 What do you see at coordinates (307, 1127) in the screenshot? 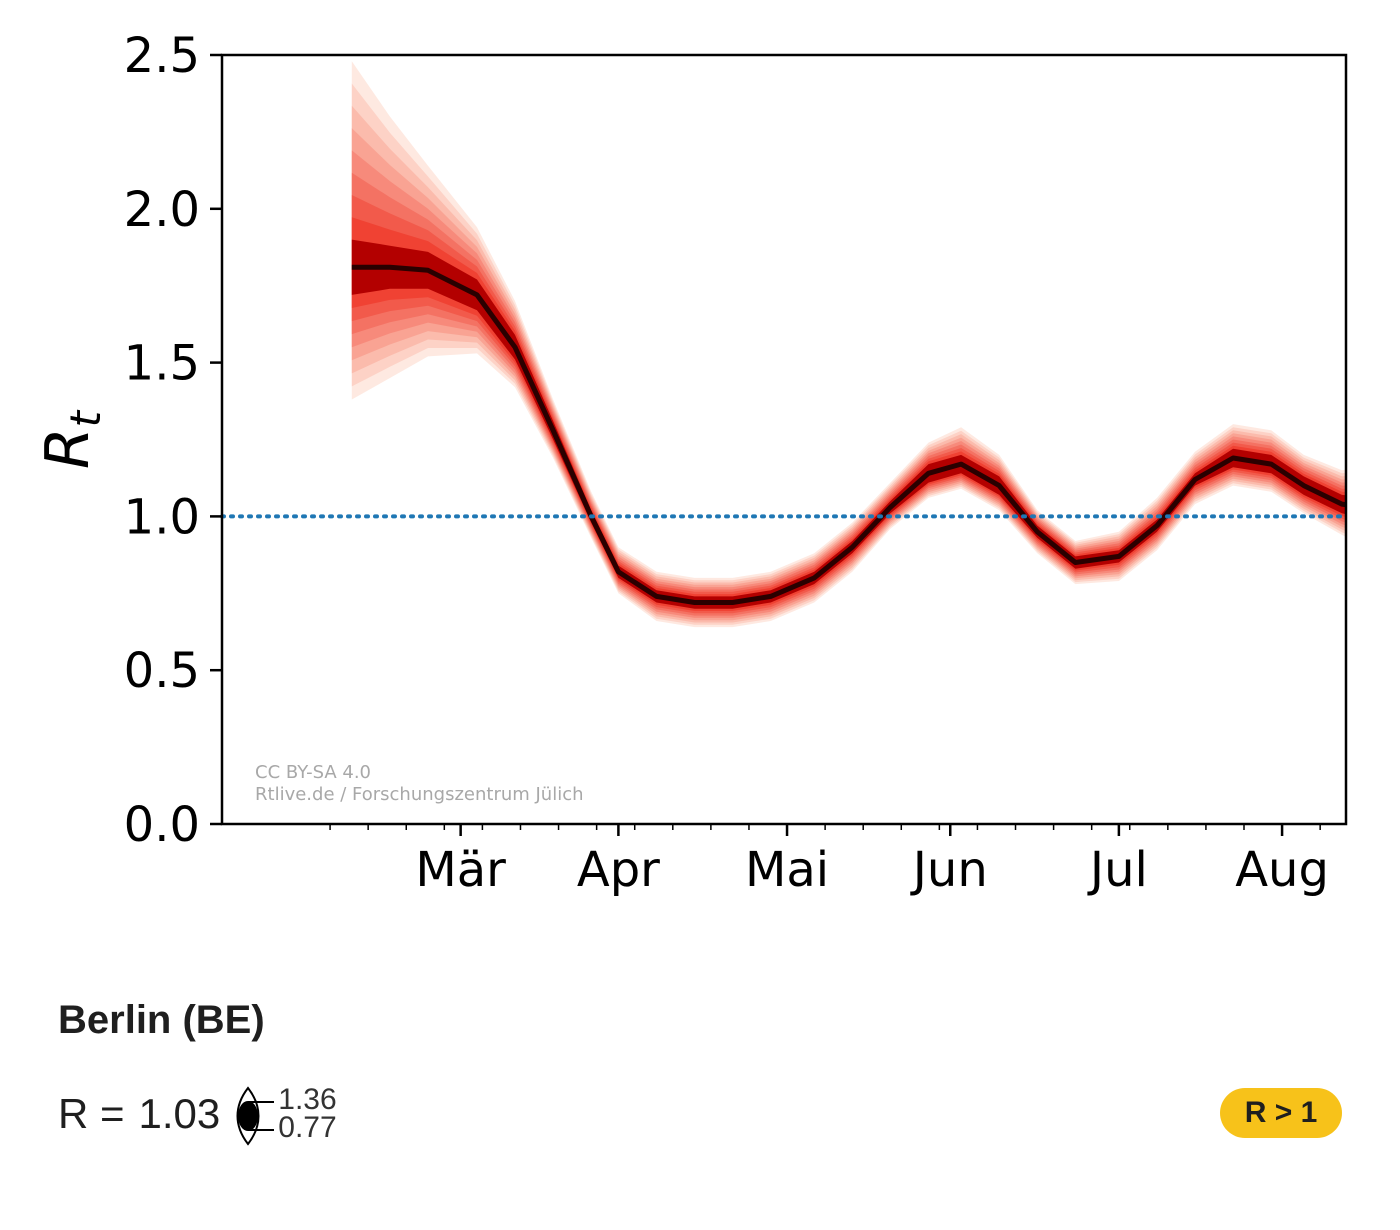
I see `ci-lower: 0.77` at bounding box center [307, 1127].